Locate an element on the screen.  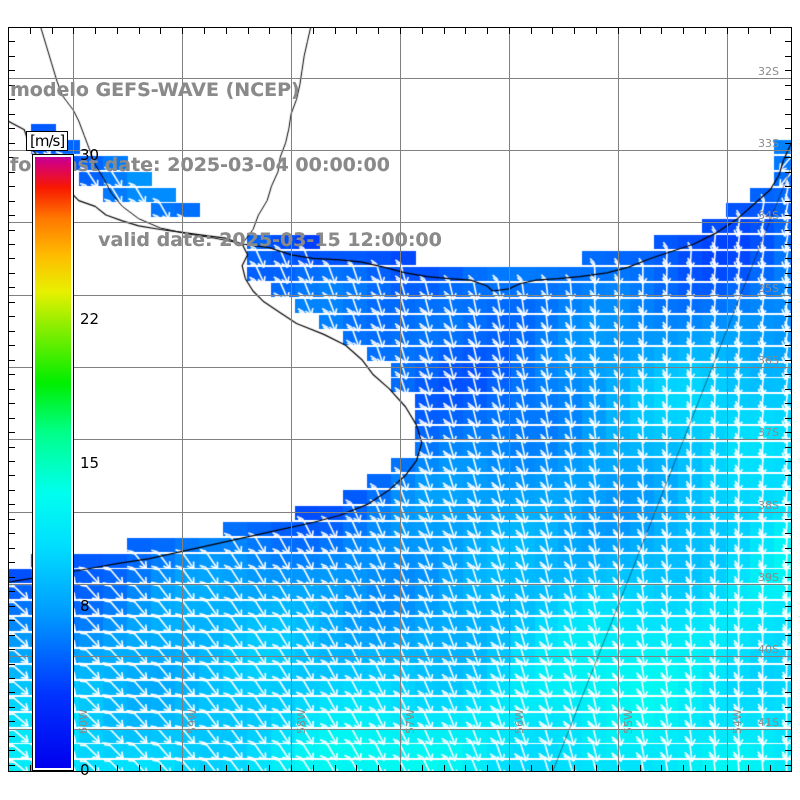
colorbar is located at coordinates (53, 462).